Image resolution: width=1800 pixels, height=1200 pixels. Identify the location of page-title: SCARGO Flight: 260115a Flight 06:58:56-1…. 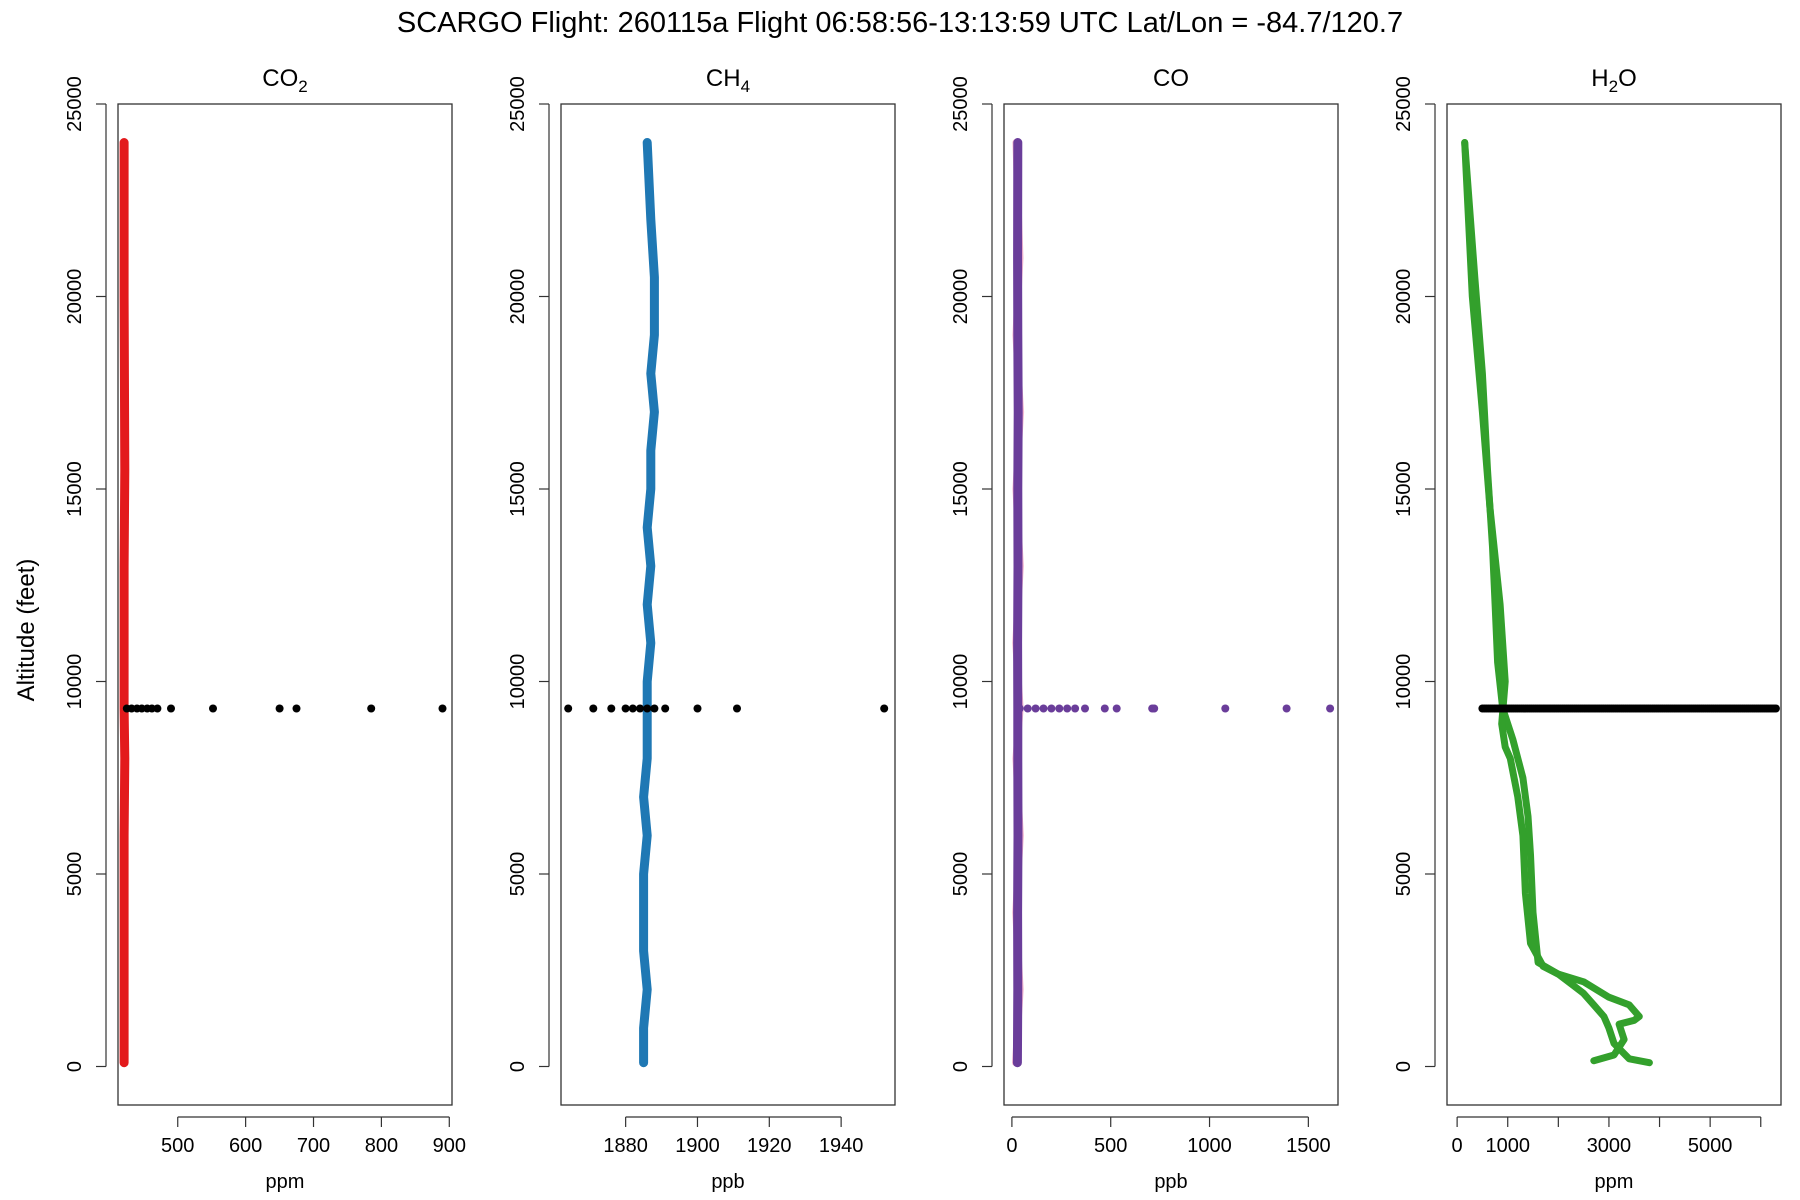
(900, 23).